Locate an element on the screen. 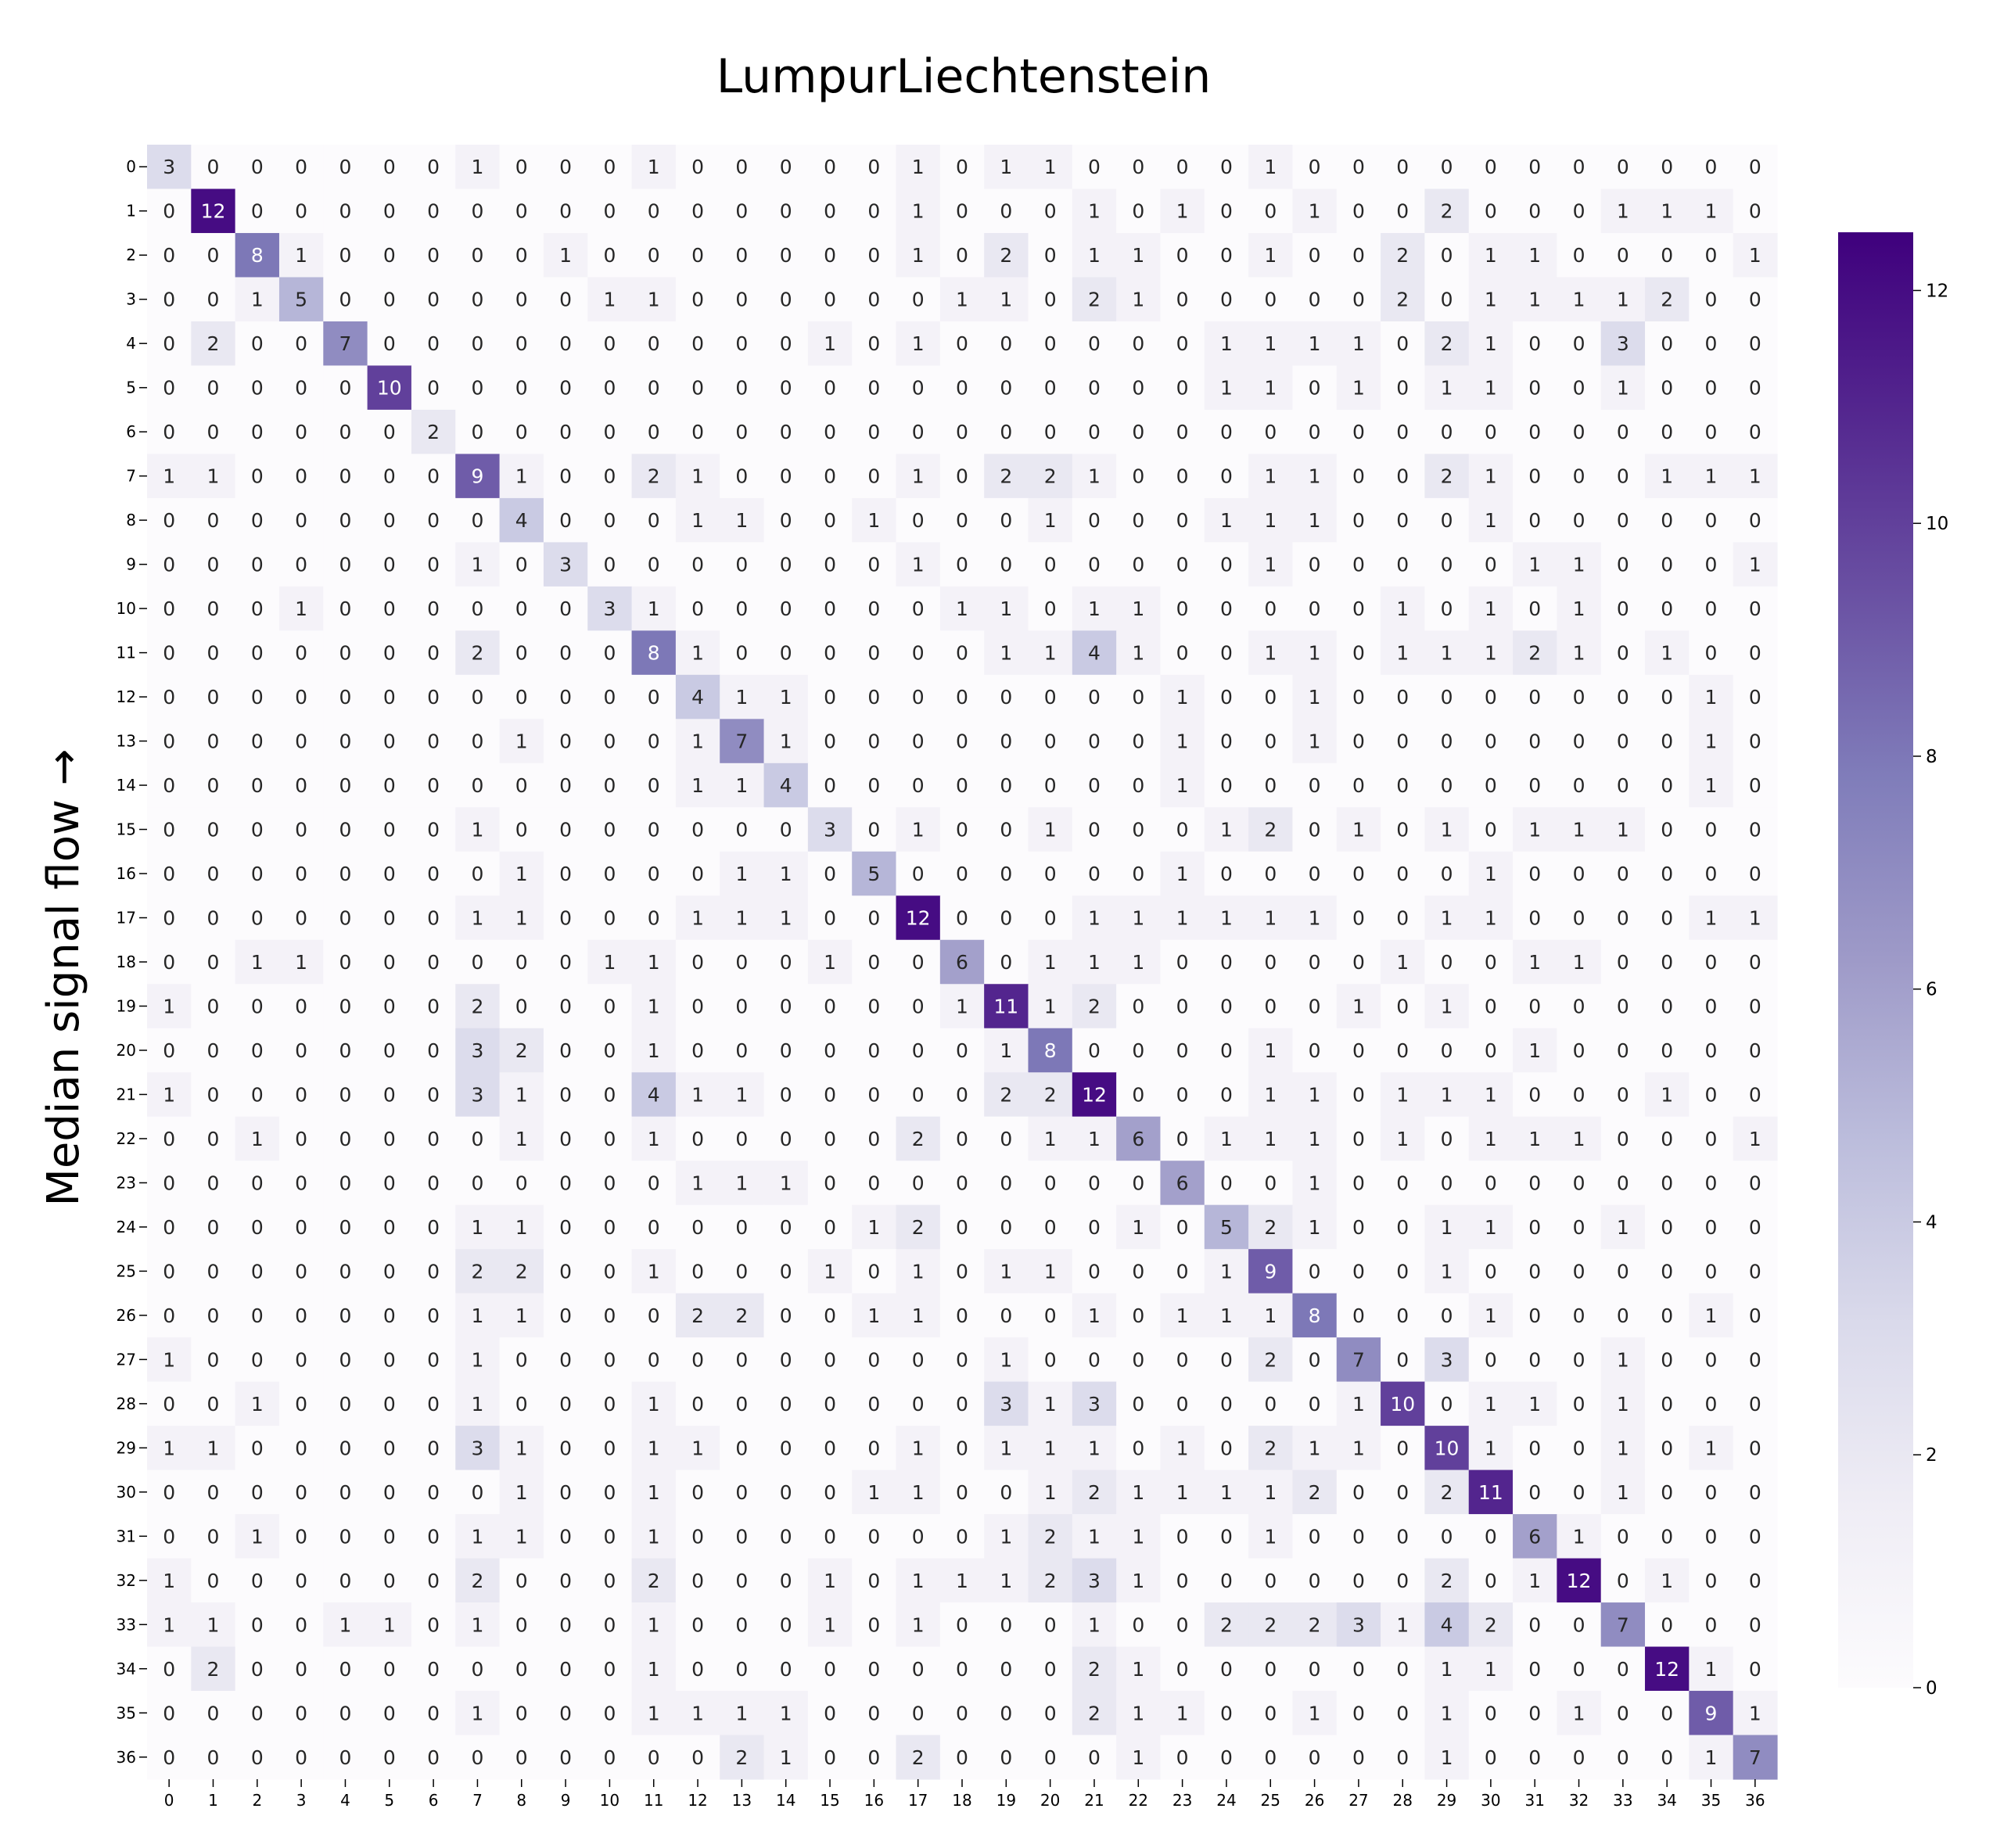 Image resolution: width=1993 pixels, height=1848 pixels. y-tick-label: 4 is located at coordinates (131, 343).